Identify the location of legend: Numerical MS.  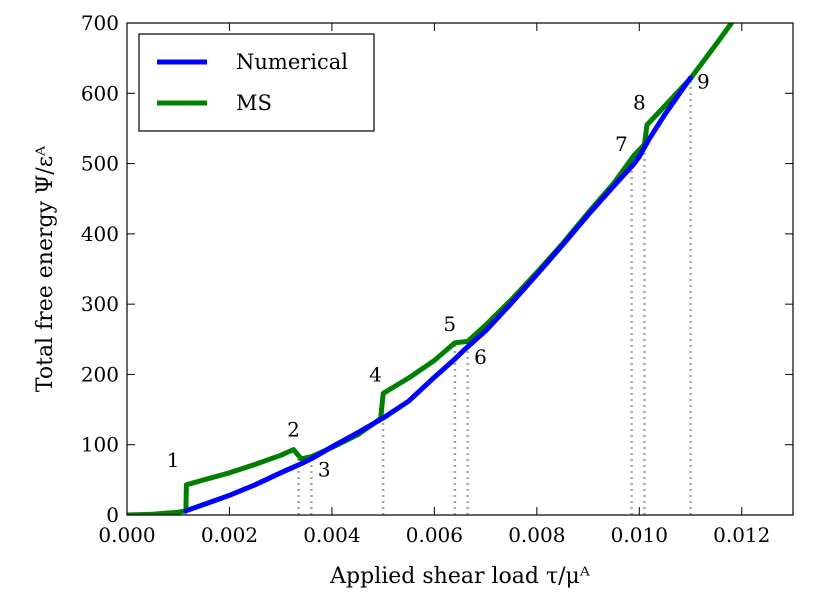
(256, 82).